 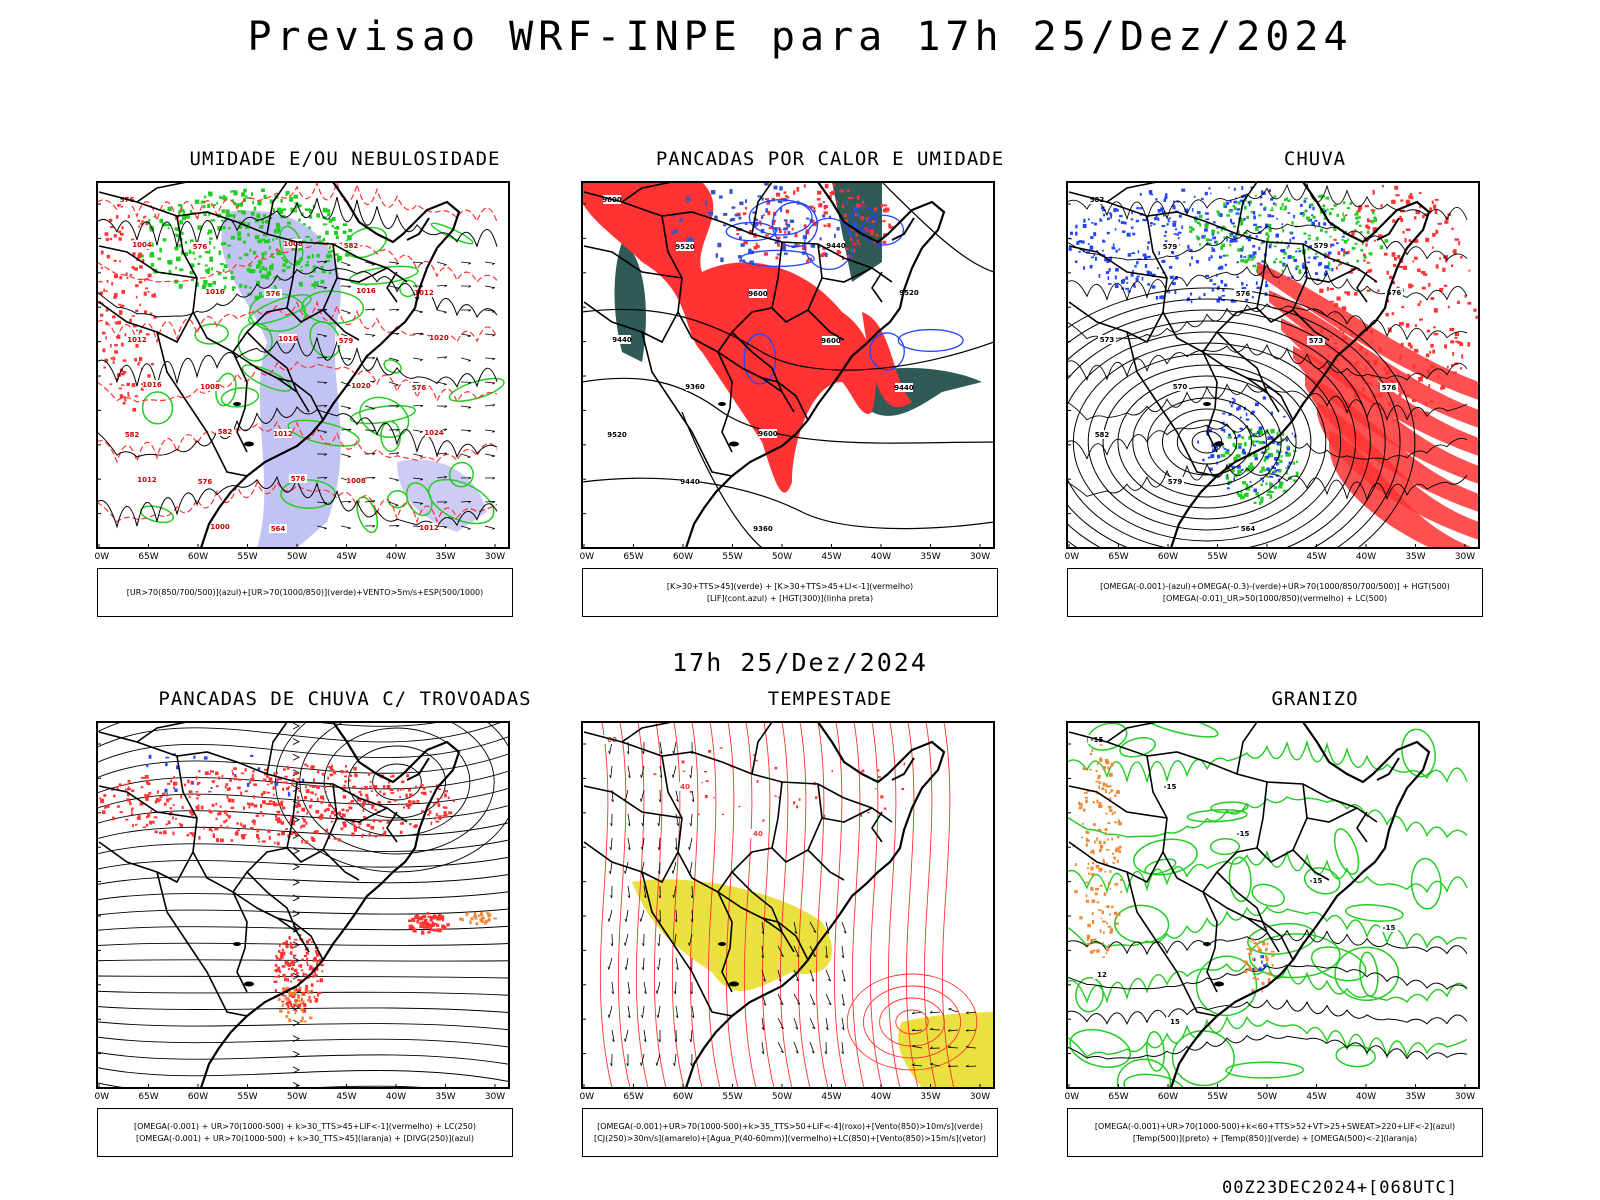 I want to click on red-band, so click(x=1386, y=415).